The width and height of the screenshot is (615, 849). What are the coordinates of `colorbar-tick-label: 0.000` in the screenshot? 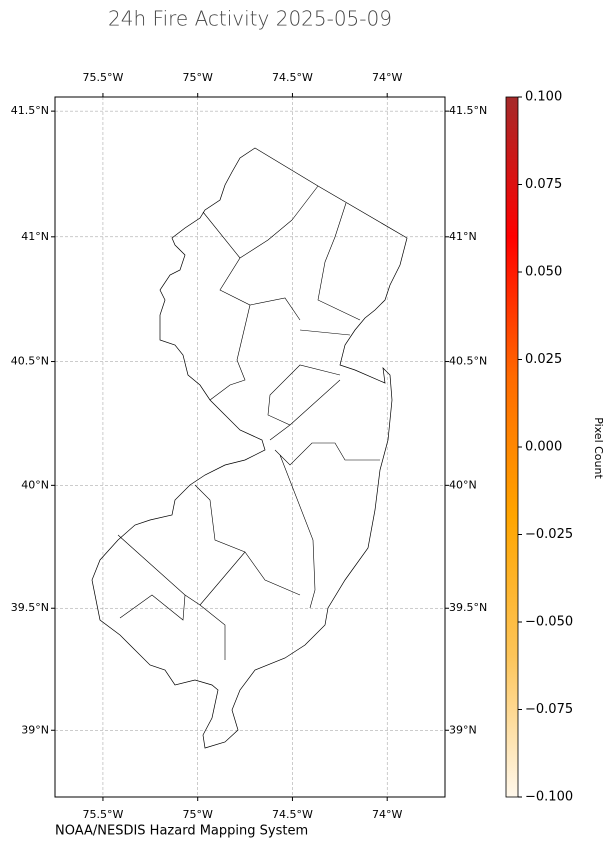 It's located at (543, 447).